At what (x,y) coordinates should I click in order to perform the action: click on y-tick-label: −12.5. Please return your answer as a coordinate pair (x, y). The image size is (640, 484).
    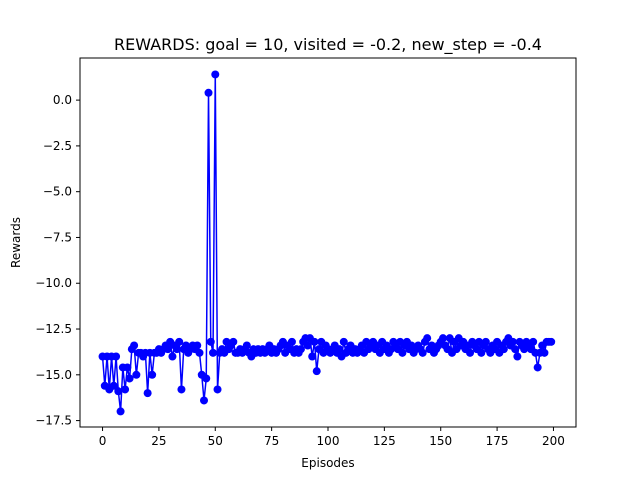
    Looking at the image, I should click on (53, 329).